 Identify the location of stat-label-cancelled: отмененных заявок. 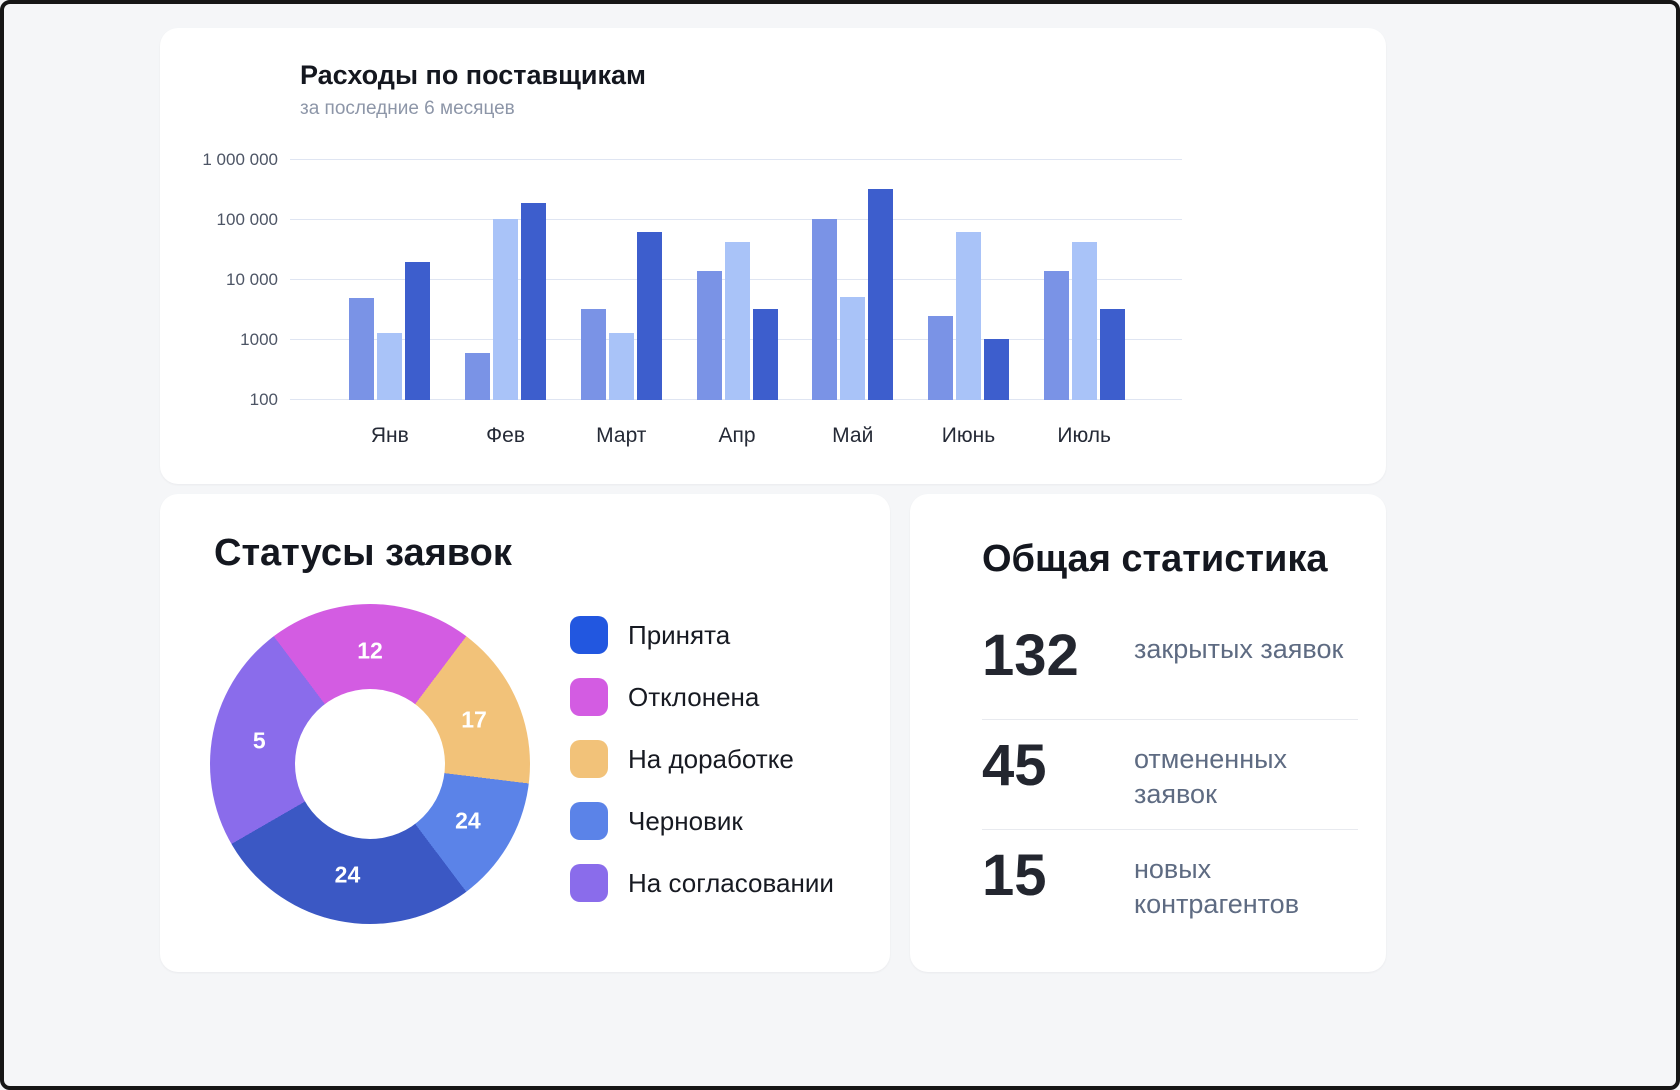
(1211, 777).